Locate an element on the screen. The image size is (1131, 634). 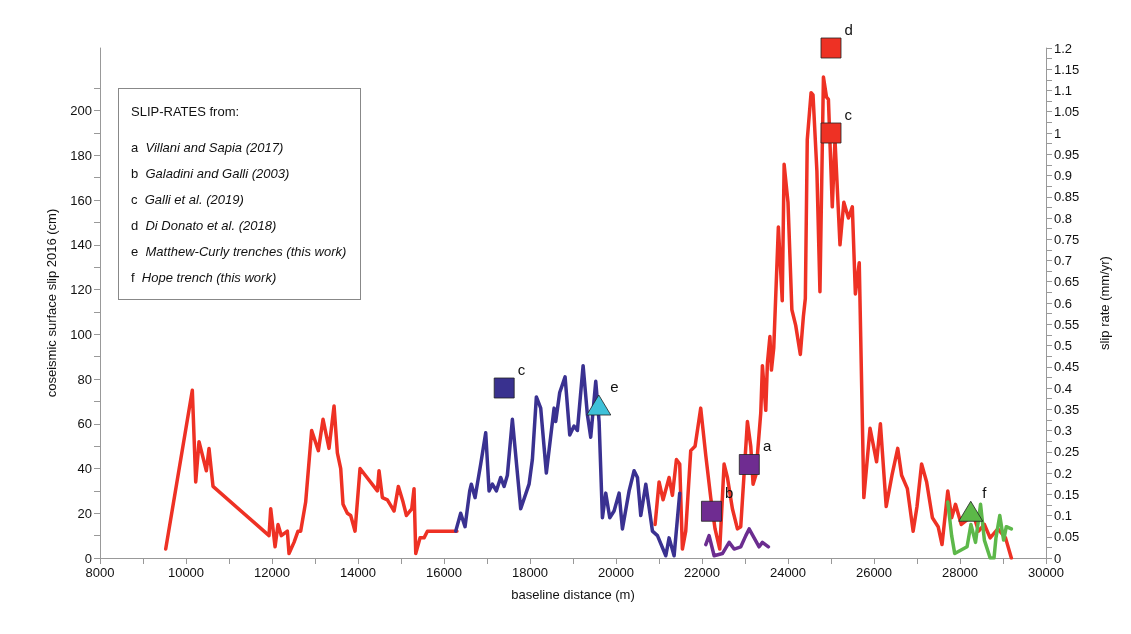
y-tick-label: 140 is located at coordinates (81, 245).